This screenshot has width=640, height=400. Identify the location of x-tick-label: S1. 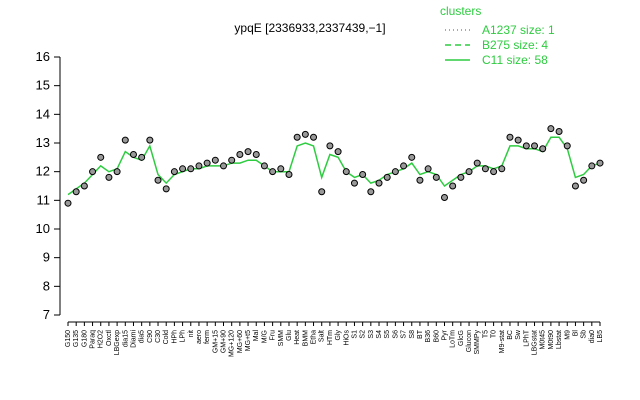
(354, 334).